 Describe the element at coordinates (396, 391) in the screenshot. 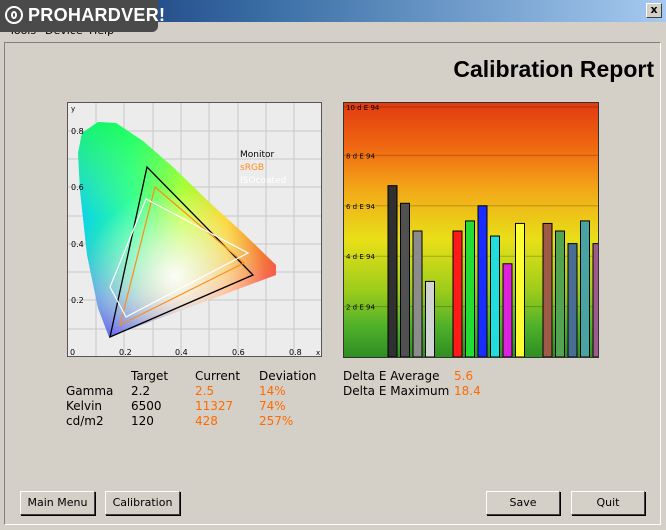

I see `delta-e-maximum-label: Delta E Maximum` at that location.